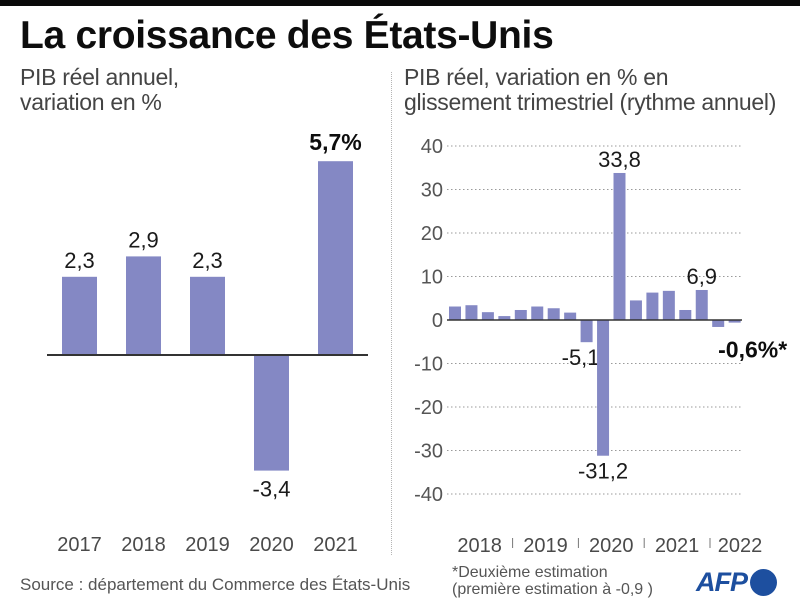 The height and width of the screenshot is (611, 800). What do you see at coordinates (530, 572) in the screenshot?
I see `footnote-line-1: *Deuxième estimation` at bounding box center [530, 572].